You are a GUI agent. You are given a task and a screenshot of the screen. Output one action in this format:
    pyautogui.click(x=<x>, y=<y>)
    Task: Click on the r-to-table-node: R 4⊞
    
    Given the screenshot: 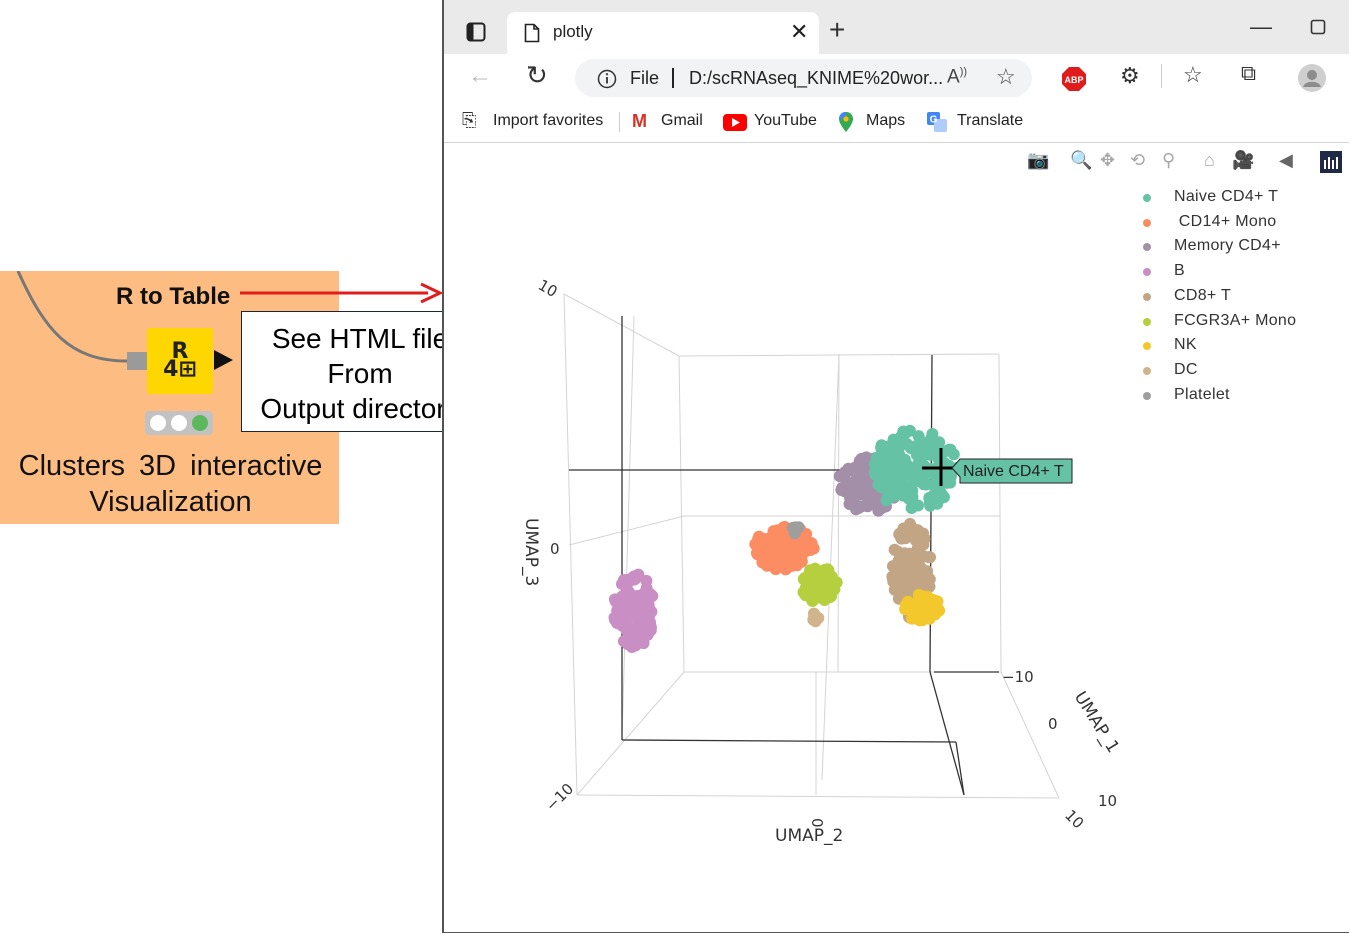 What is the action you would take?
    pyautogui.click(x=180, y=361)
    